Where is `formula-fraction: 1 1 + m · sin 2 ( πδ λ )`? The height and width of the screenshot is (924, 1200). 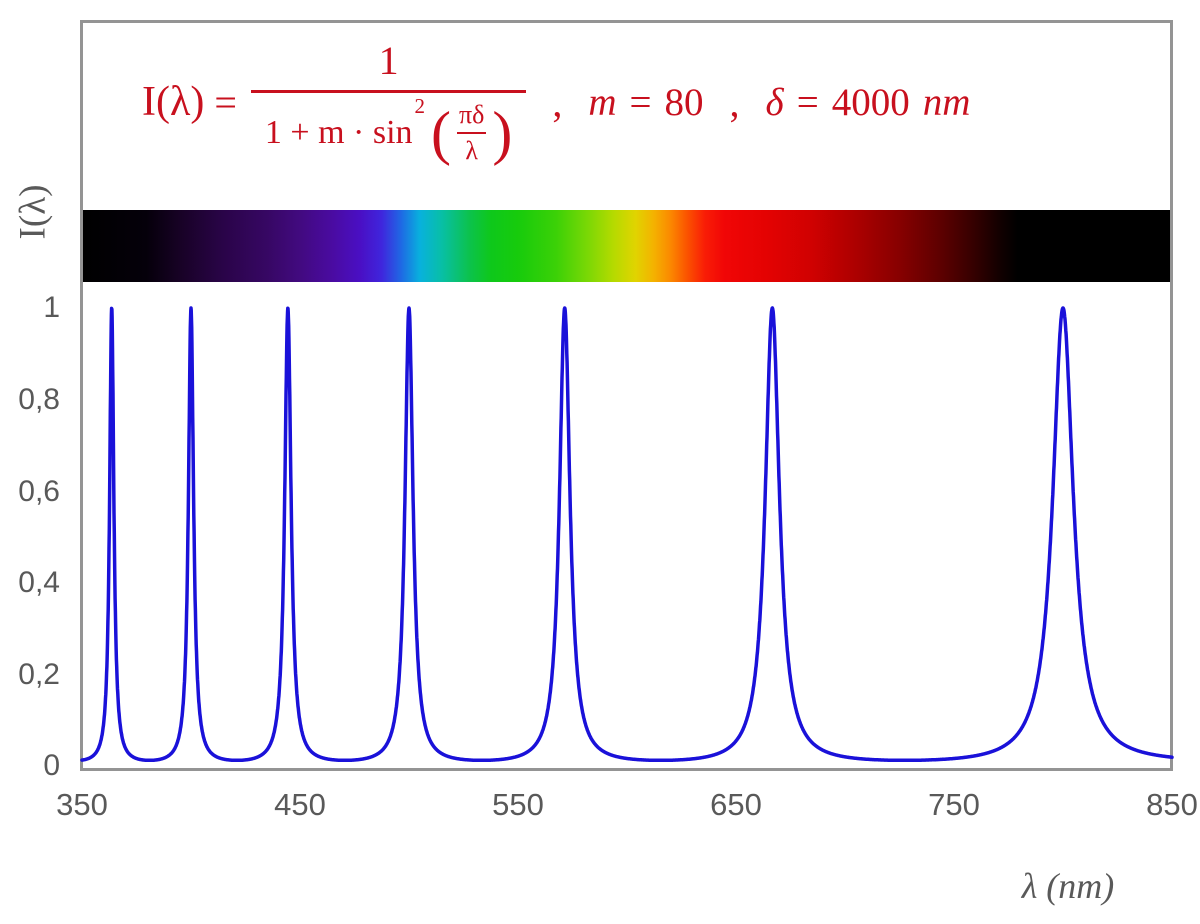
formula-fraction: 1 1 + m · sin 2 ( πδ λ ) is located at coordinates (388, 100).